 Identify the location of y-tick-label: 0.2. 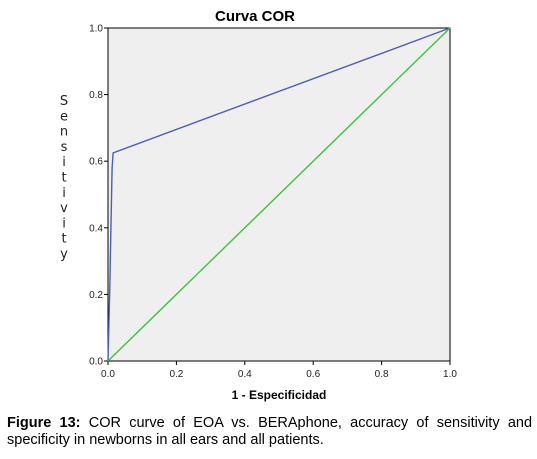
(96, 295).